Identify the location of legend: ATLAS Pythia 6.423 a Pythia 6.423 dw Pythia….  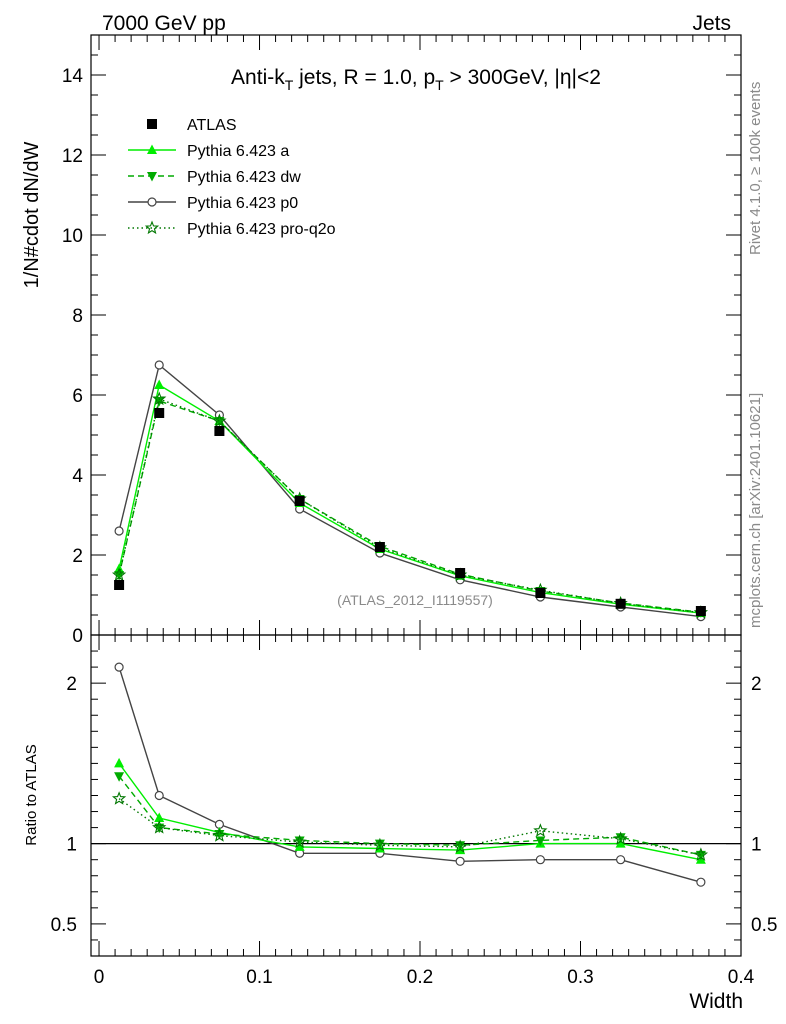
(232, 177).